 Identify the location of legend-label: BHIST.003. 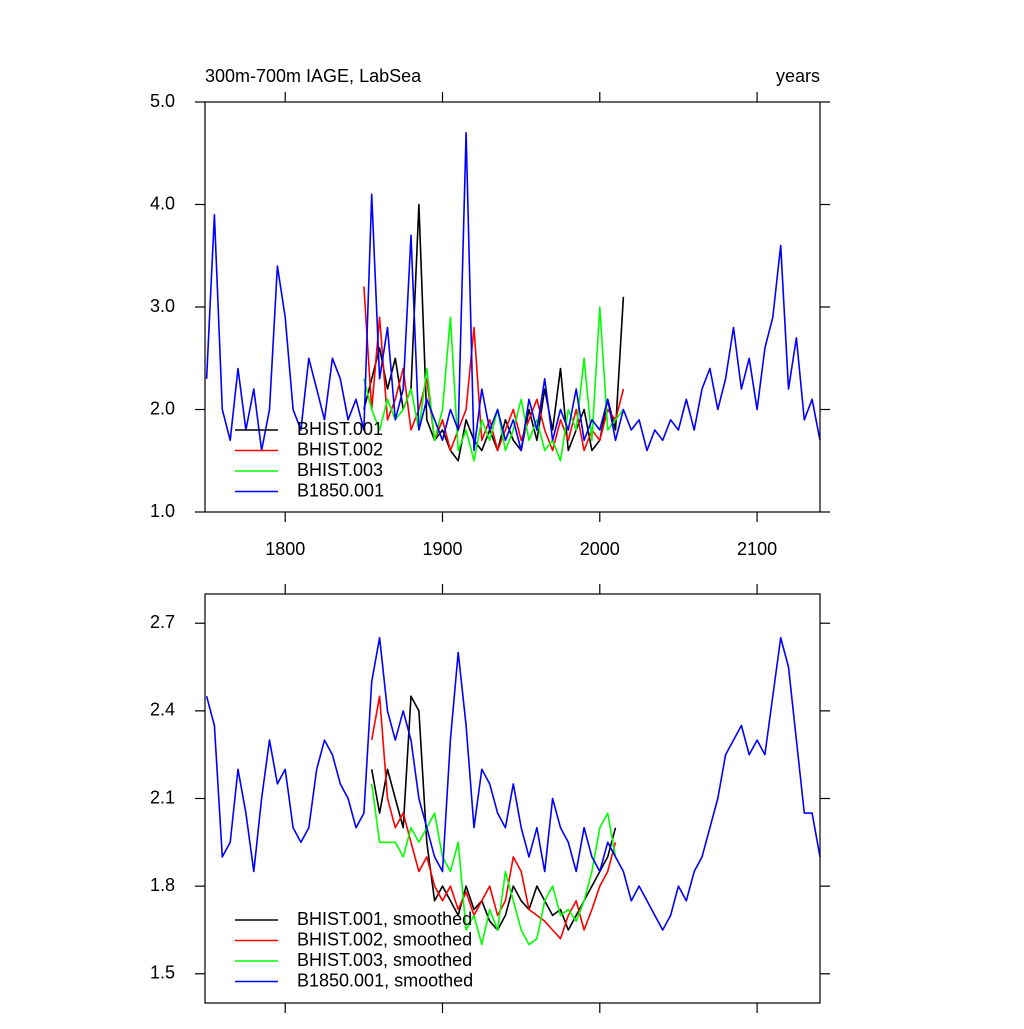
(340, 470).